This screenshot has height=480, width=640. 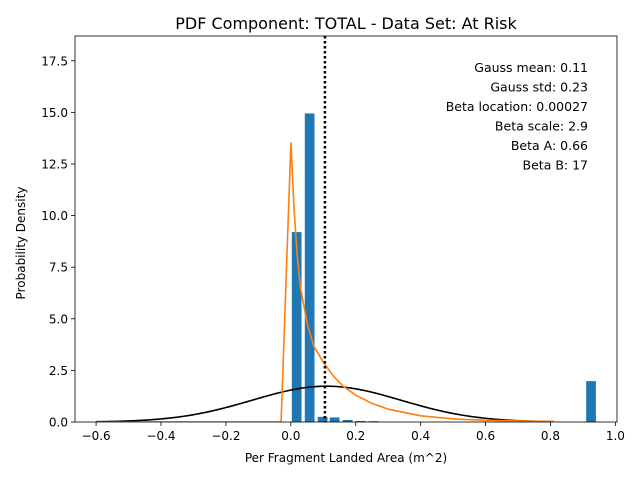 I want to click on y-tick-label: 17.5, so click(x=54, y=61).